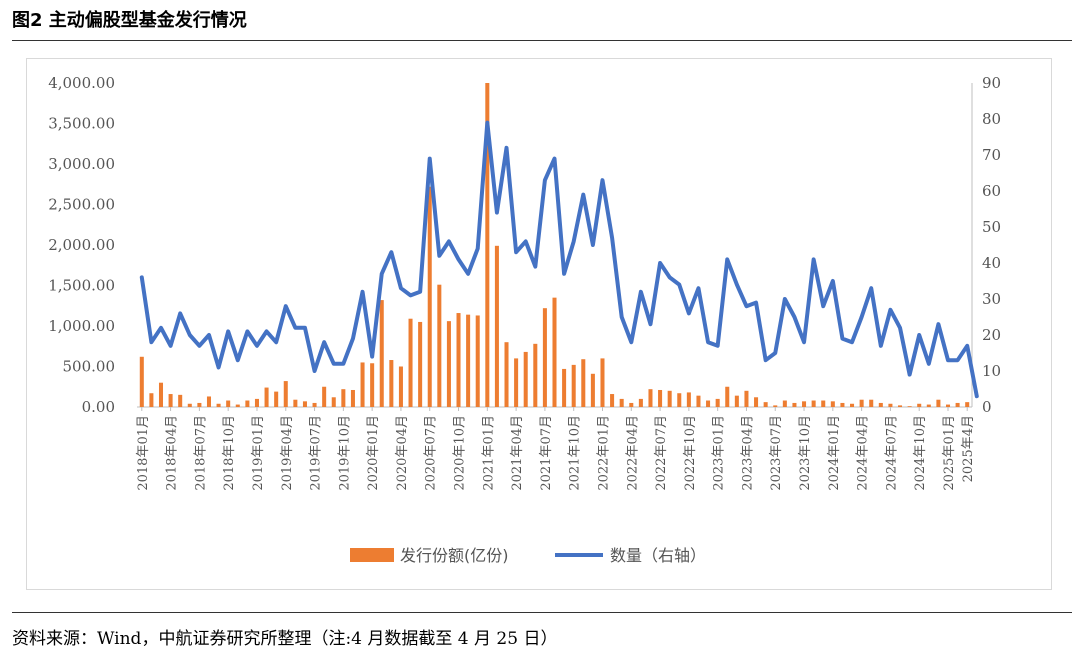  What do you see at coordinates (402, 453) in the screenshot?
I see `x-tick-label: 2020年04月` at bounding box center [402, 453].